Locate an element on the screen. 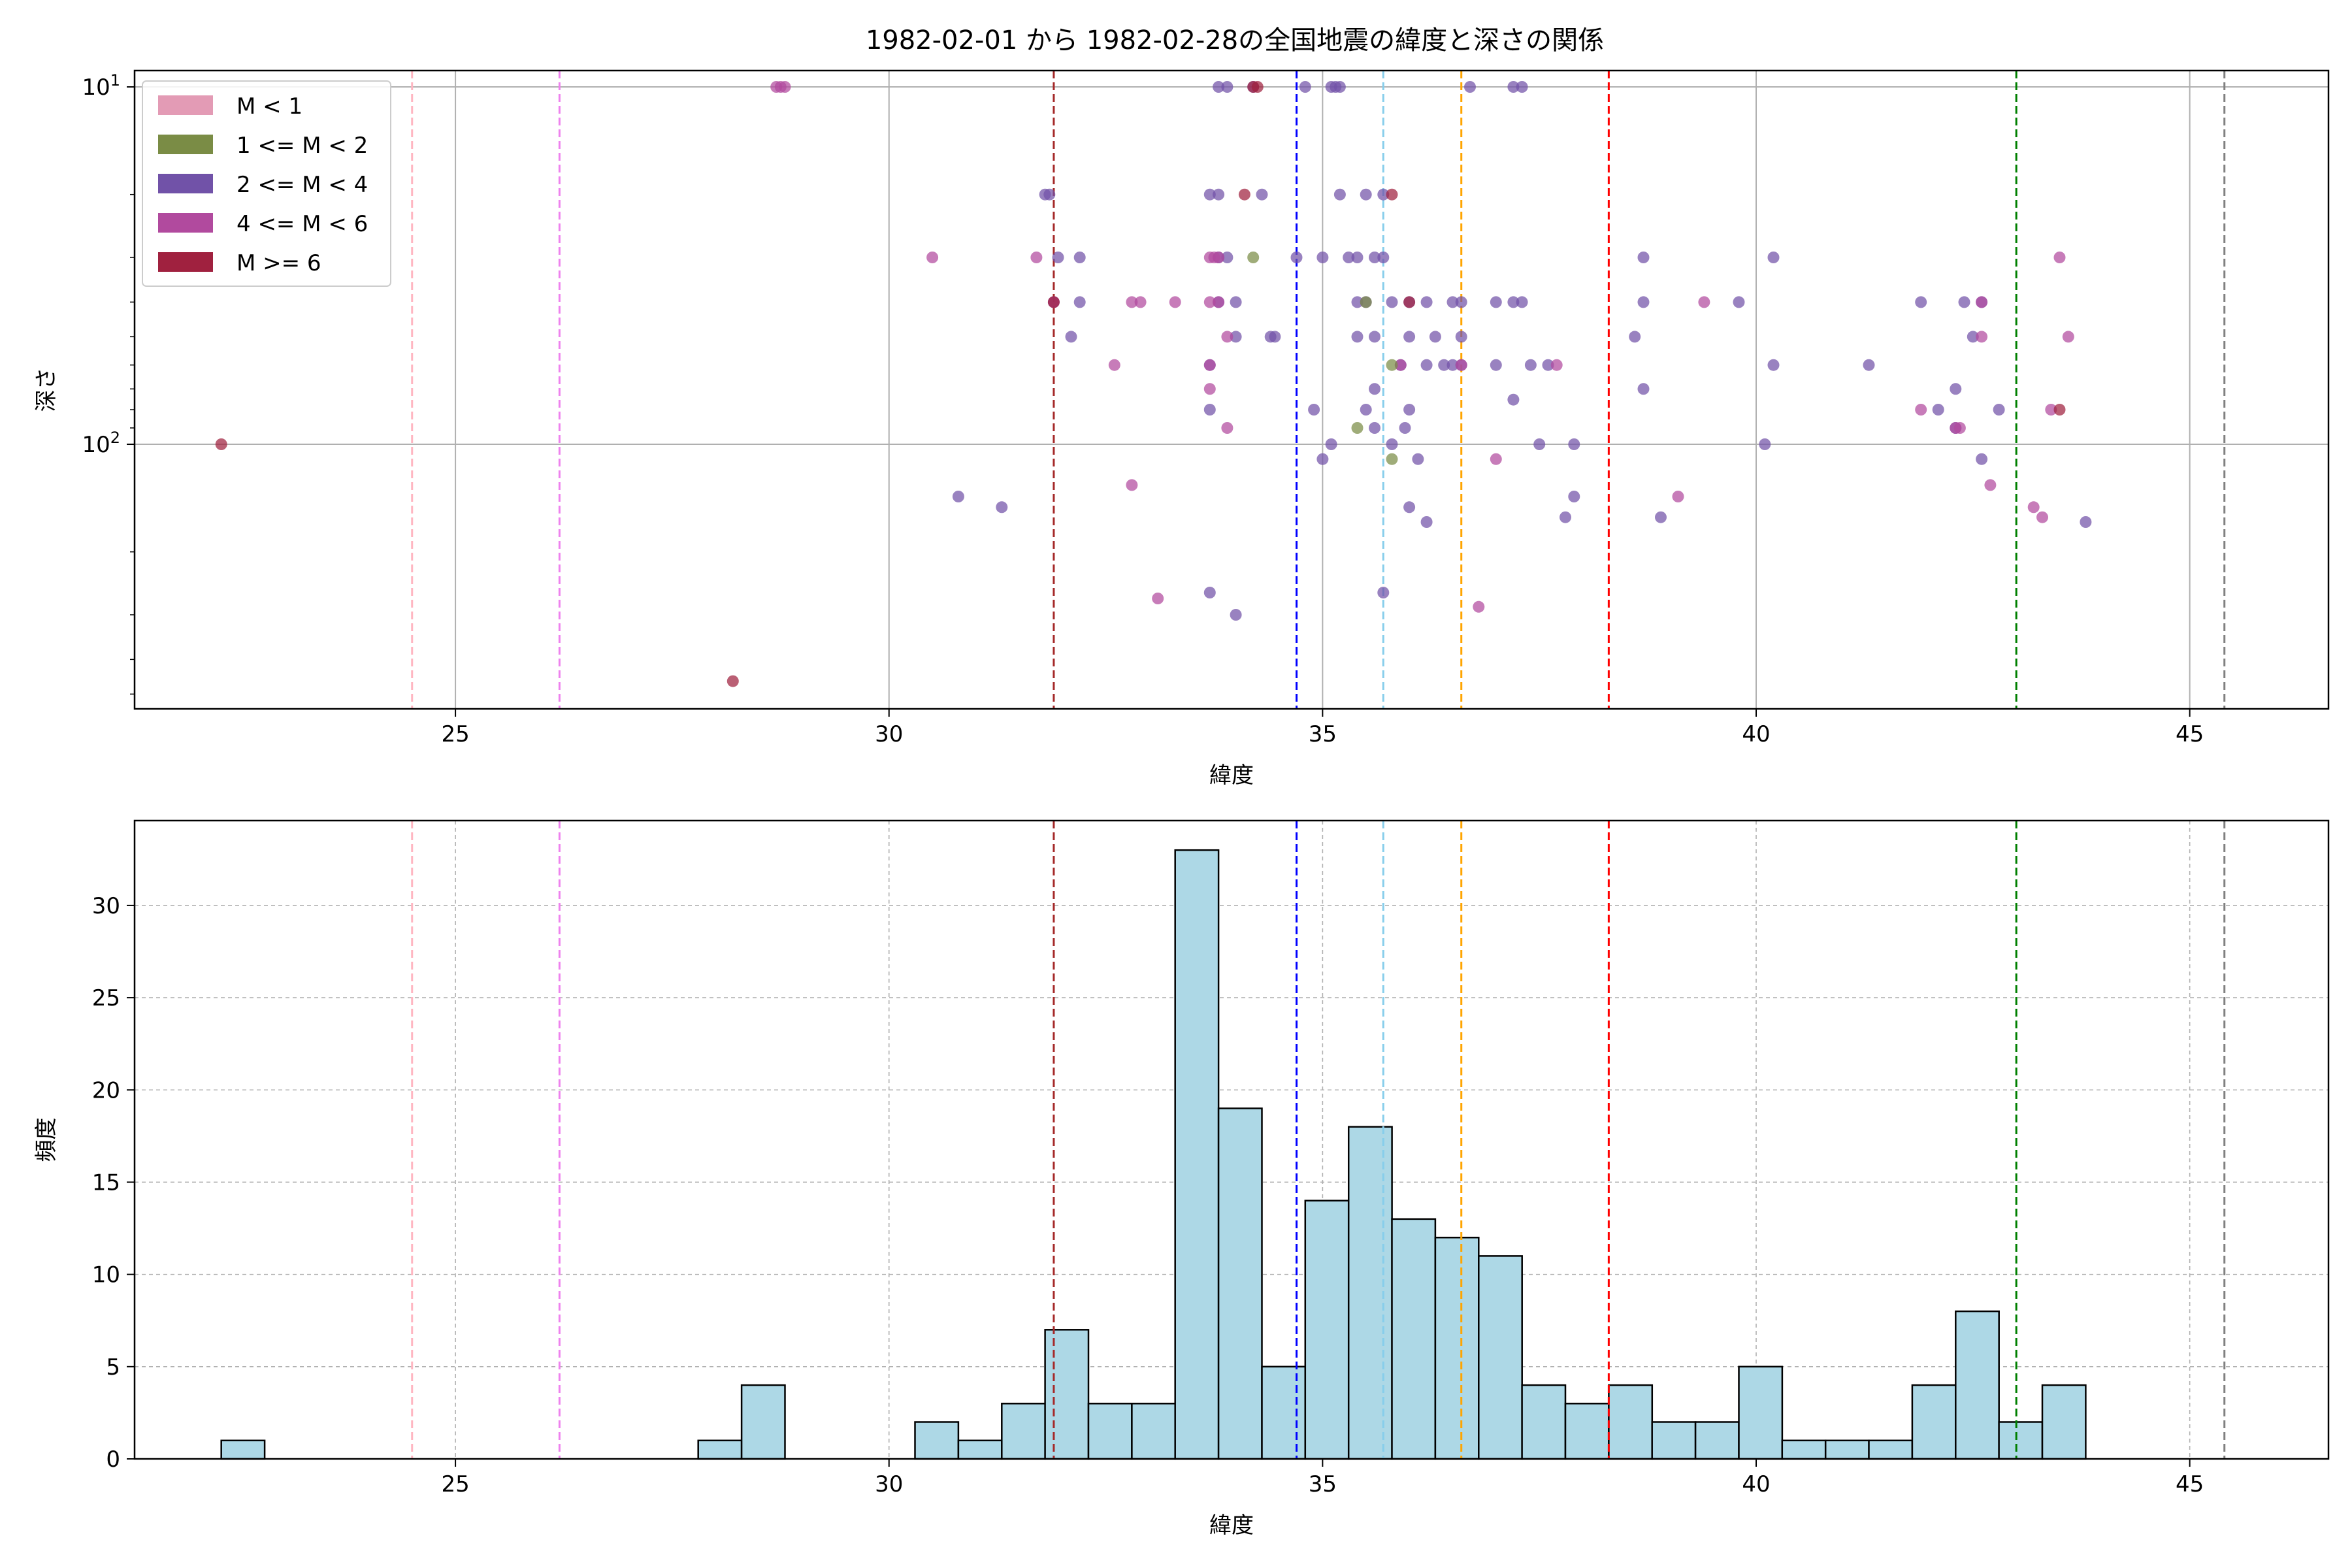  scatter-x-axis-label: 緯度 is located at coordinates (1231, 775).